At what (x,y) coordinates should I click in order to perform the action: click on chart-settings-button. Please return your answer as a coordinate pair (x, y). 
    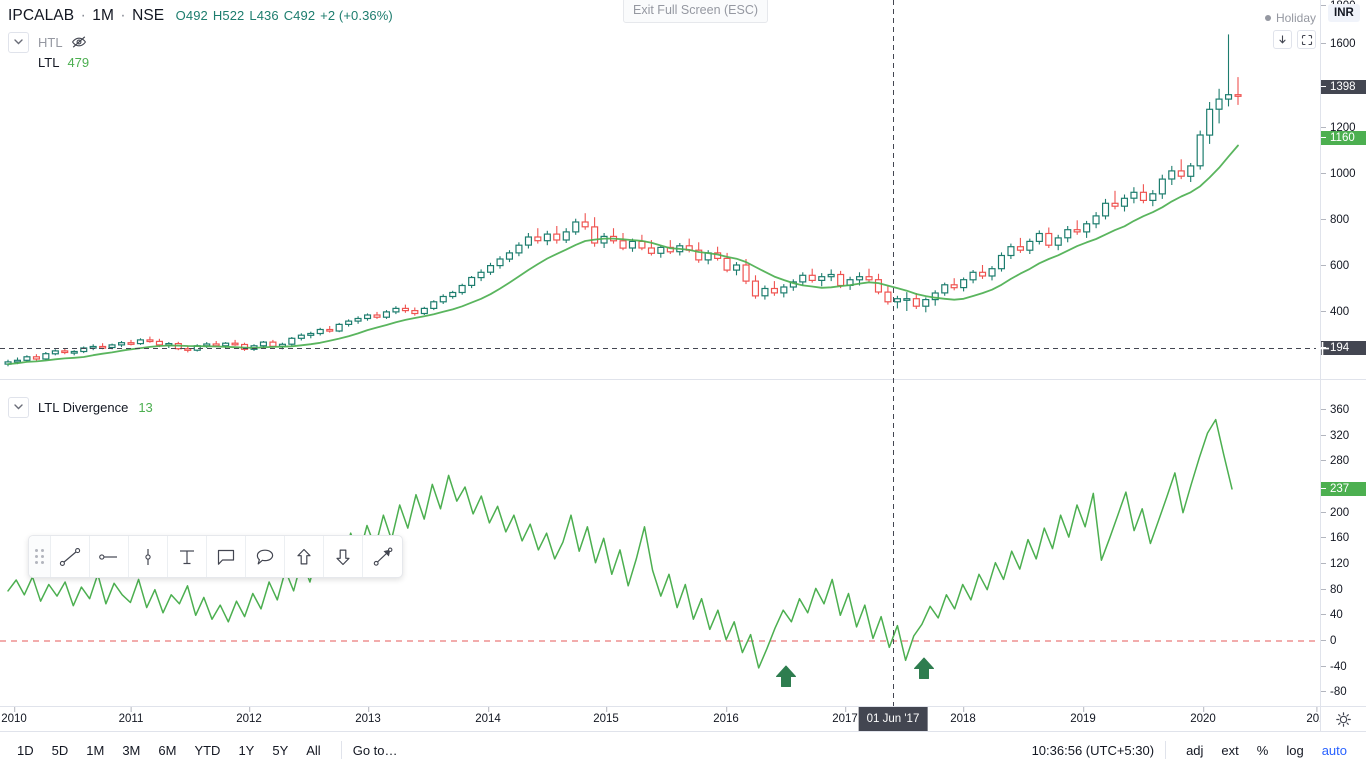
    Looking at the image, I should click on (1343, 718).